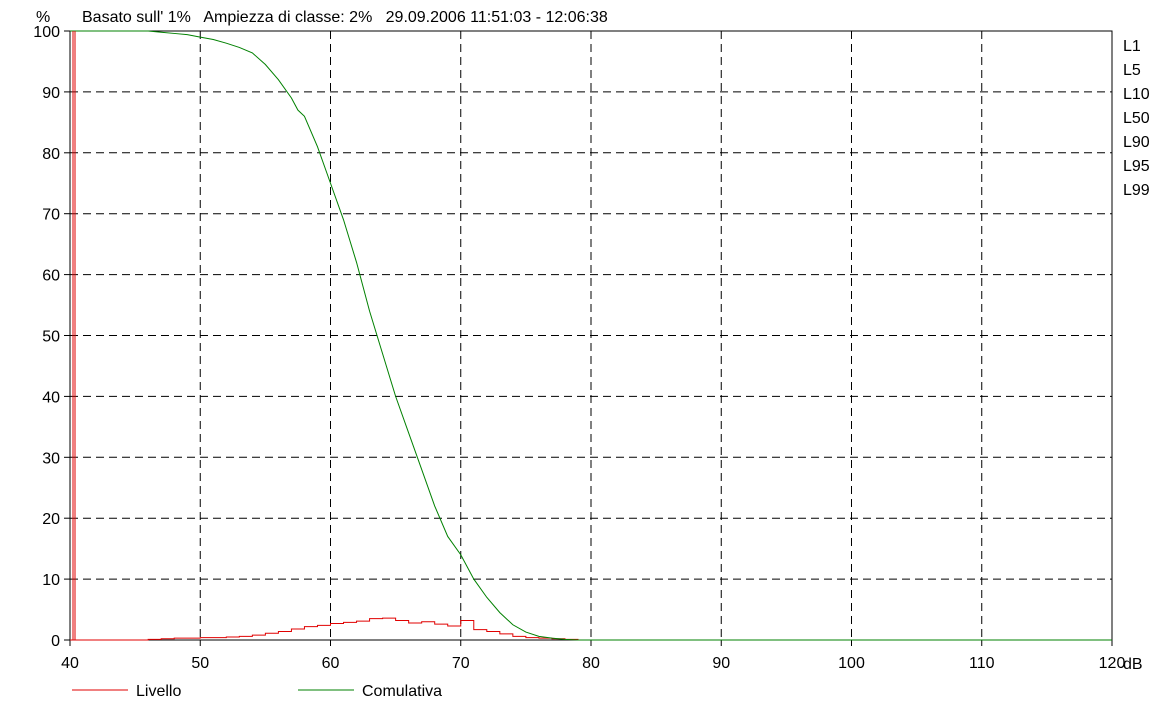  Describe the element at coordinates (257, 691) in the screenshot. I see `legend: Livello Comulativa` at that location.